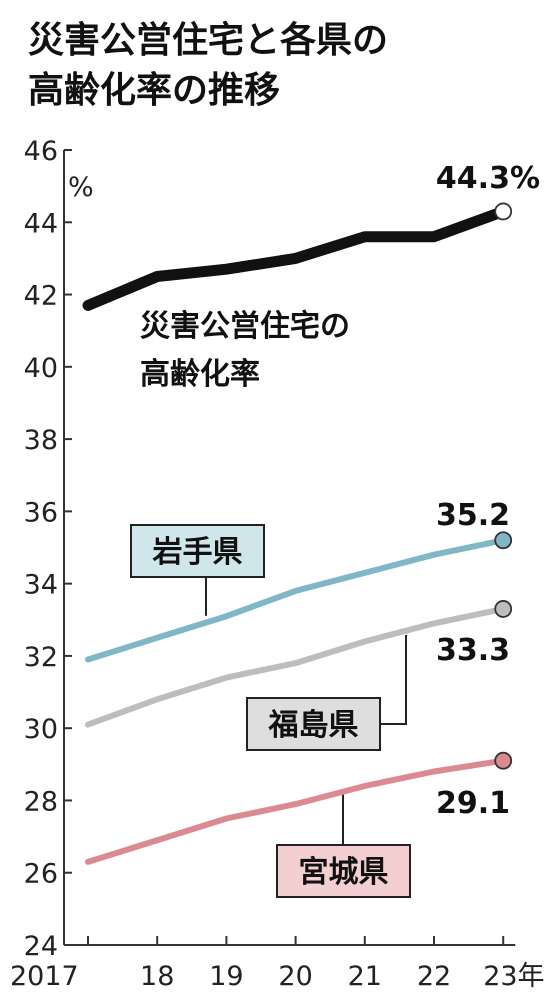 The width and height of the screenshot is (545, 1000). I want to click on x-tick-label: 23年, so click(513, 976).